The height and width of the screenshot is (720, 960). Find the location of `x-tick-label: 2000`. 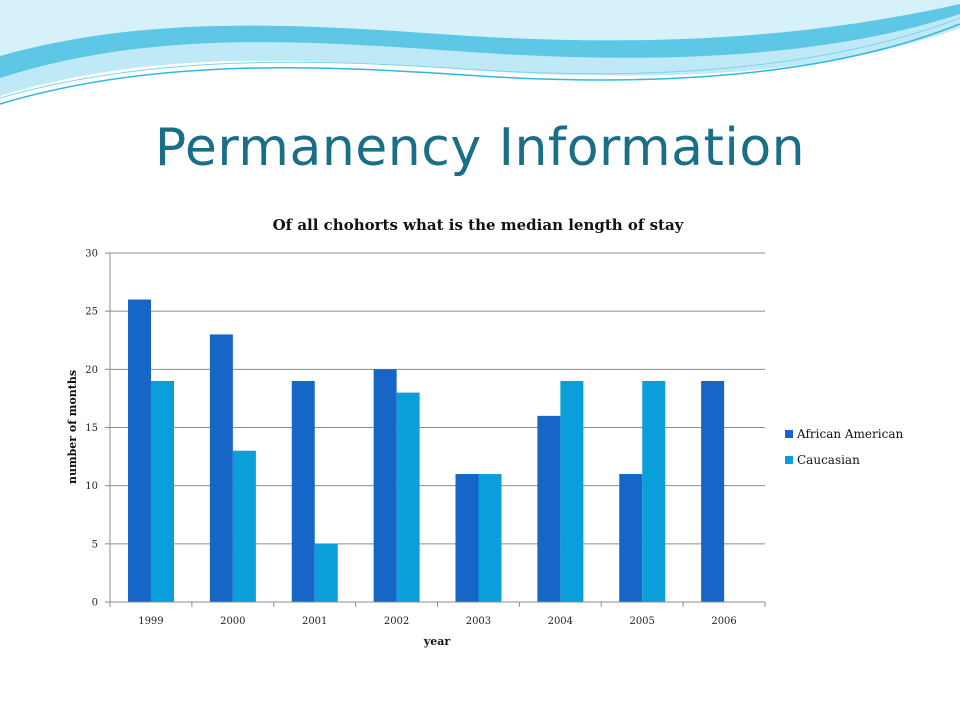

x-tick-label: 2000 is located at coordinates (232, 621).